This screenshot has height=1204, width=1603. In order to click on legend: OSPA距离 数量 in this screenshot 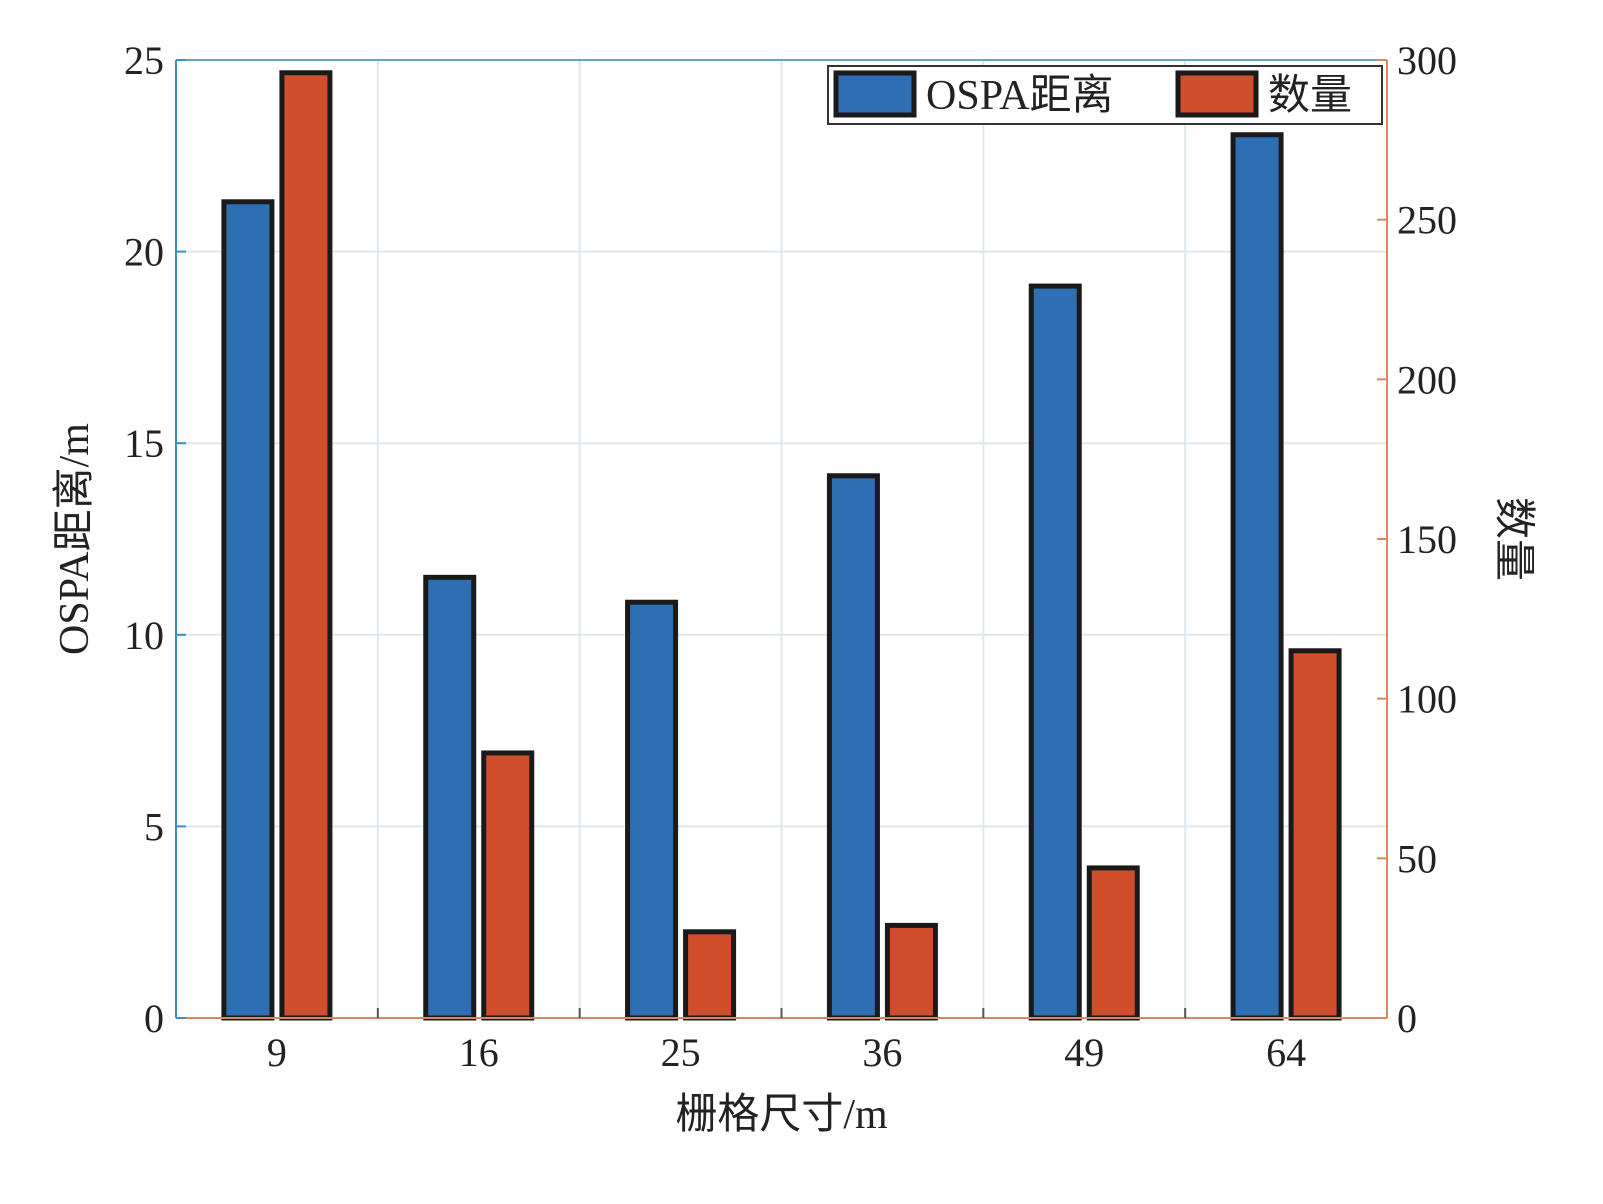, I will do `click(1105, 95)`.